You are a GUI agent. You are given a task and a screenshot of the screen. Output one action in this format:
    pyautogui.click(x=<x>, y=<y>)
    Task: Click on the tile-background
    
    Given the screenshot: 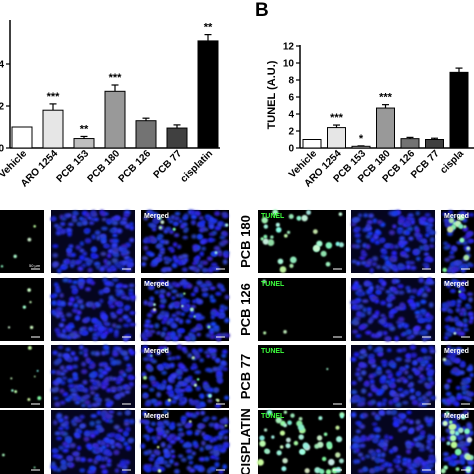 What is the action you would take?
    pyautogui.click(x=302, y=309)
    